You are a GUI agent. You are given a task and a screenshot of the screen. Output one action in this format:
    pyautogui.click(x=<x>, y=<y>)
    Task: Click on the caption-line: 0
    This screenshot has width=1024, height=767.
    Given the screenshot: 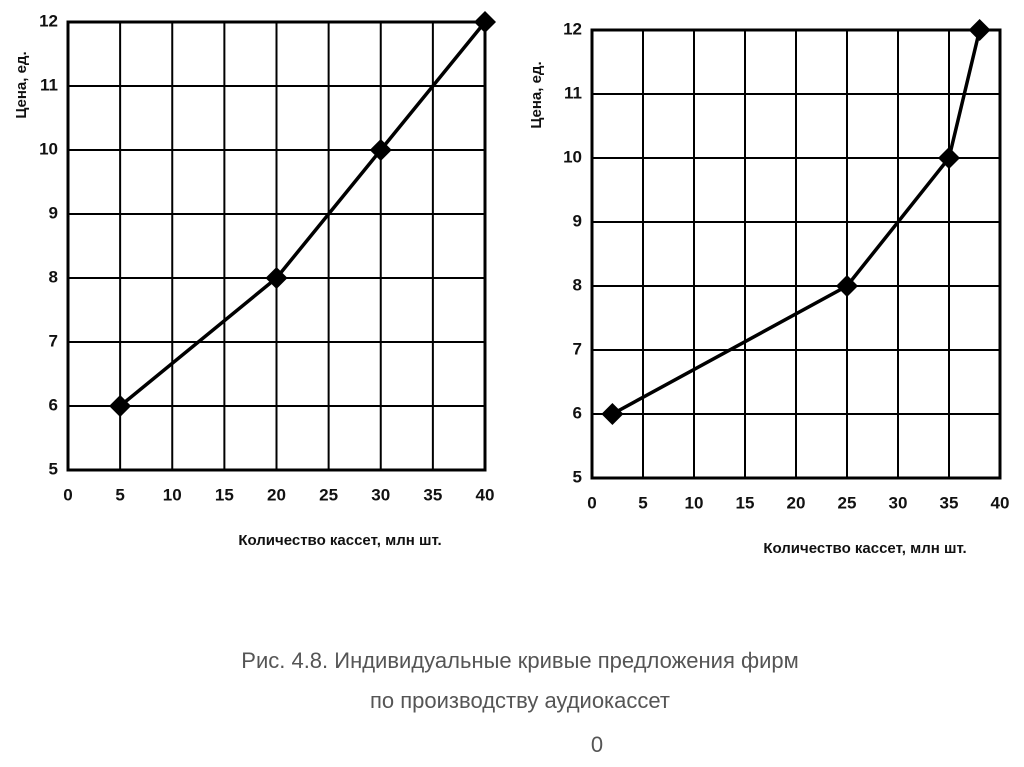 What is the action you would take?
    pyautogui.click(x=597, y=744)
    